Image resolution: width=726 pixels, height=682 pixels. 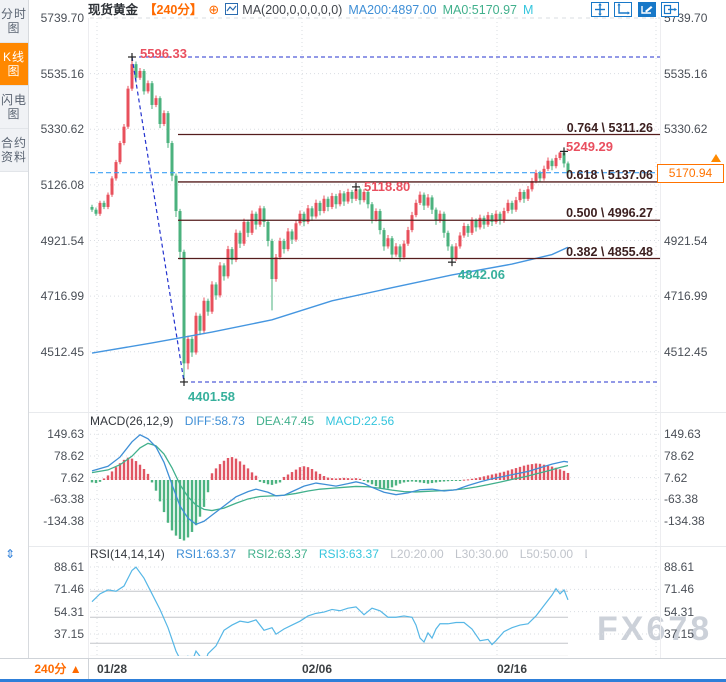 What do you see at coordinates (173, 10) in the screenshot?
I see `period-label: 【240分】` at bounding box center [173, 10].